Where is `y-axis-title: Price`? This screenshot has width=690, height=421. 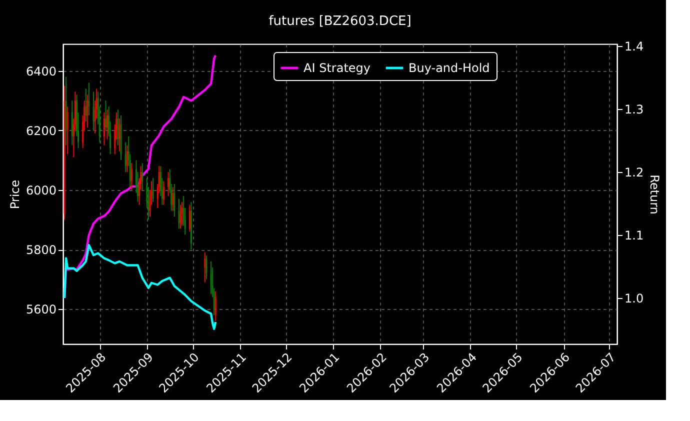 y-axis-title: Price is located at coordinates (15, 195).